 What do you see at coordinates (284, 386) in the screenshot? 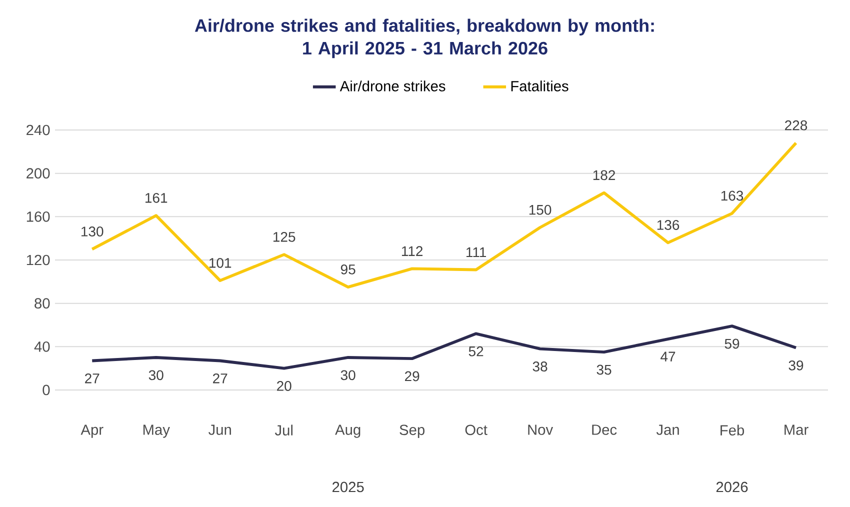
I see `data-label: 20` at bounding box center [284, 386].